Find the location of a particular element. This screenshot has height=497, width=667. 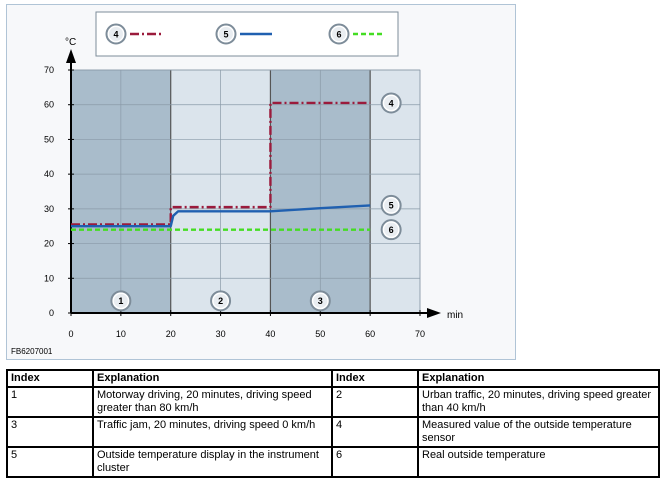

series-badge-6: 6 is located at coordinates (391, 230).